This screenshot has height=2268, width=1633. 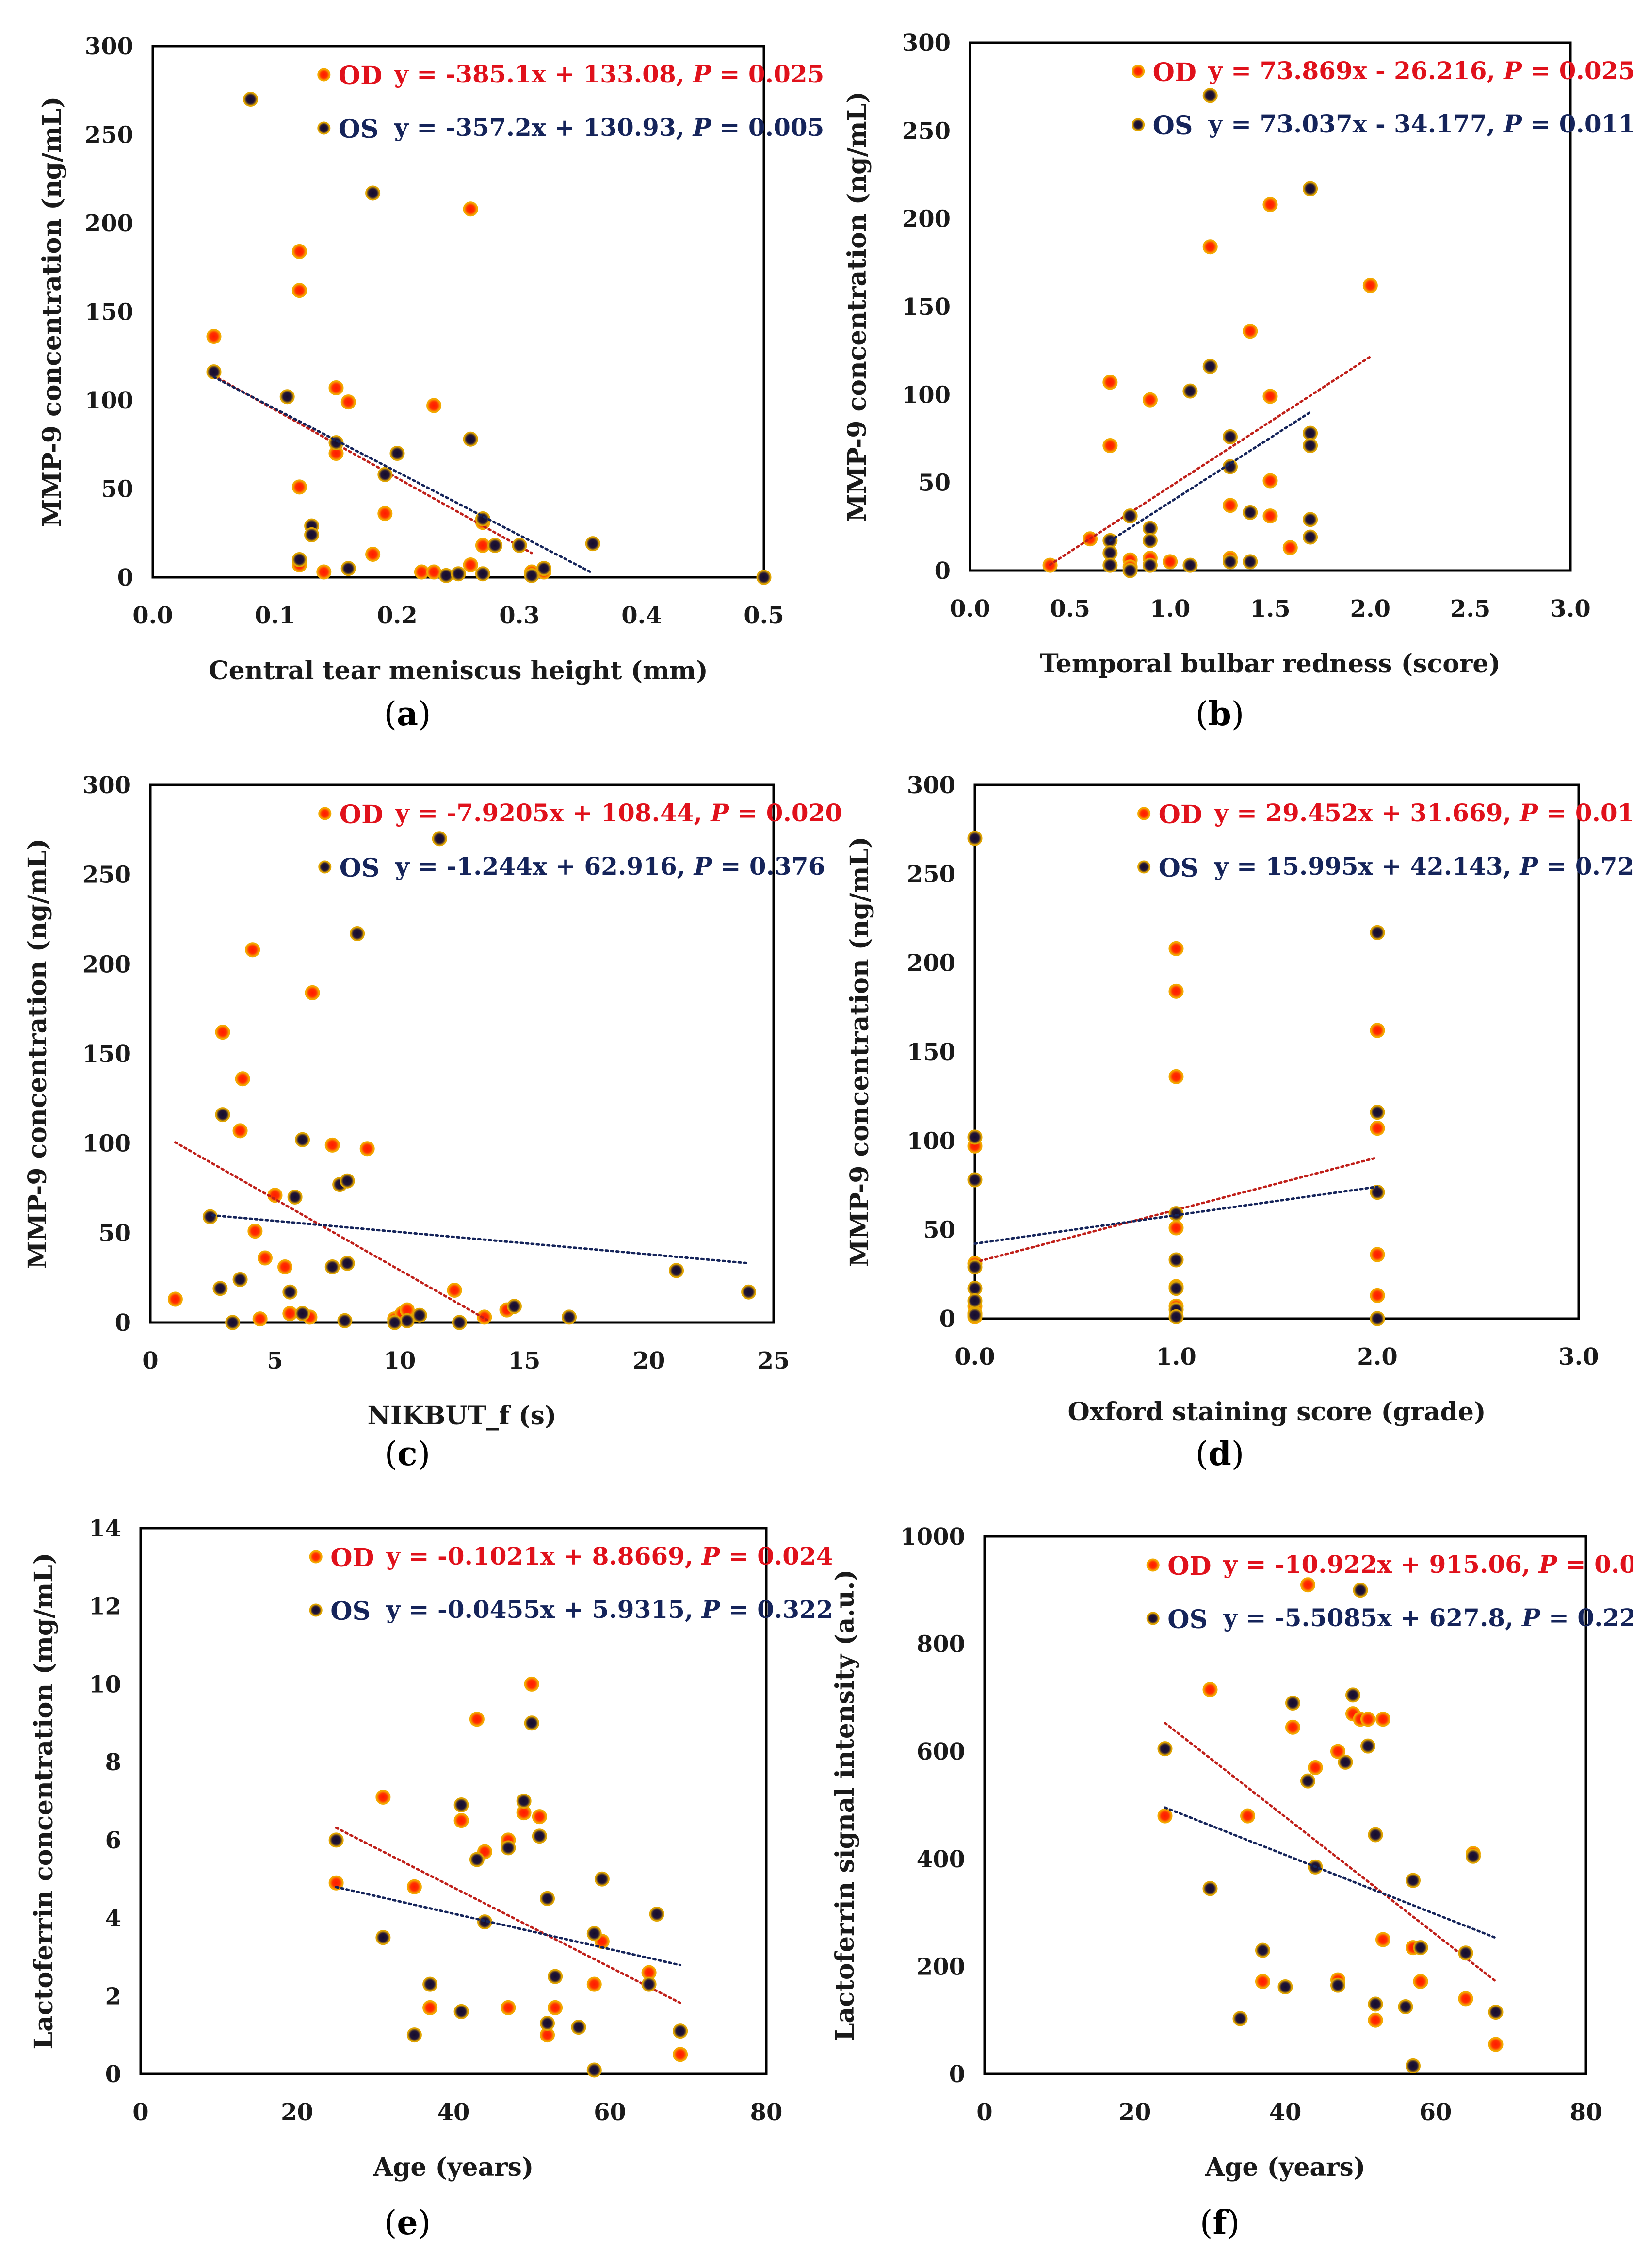 What do you see at coordinates (152, 615) in the screenshot?
I see `x-tick-label: 0.0` at bounding box center [152, 615].